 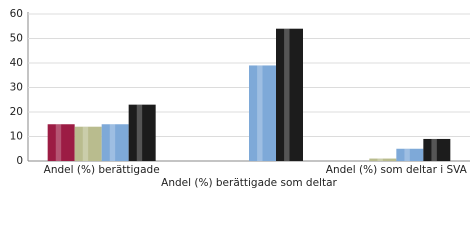 I want to click on y-tick-label: 0, so click(x=19, y=161).